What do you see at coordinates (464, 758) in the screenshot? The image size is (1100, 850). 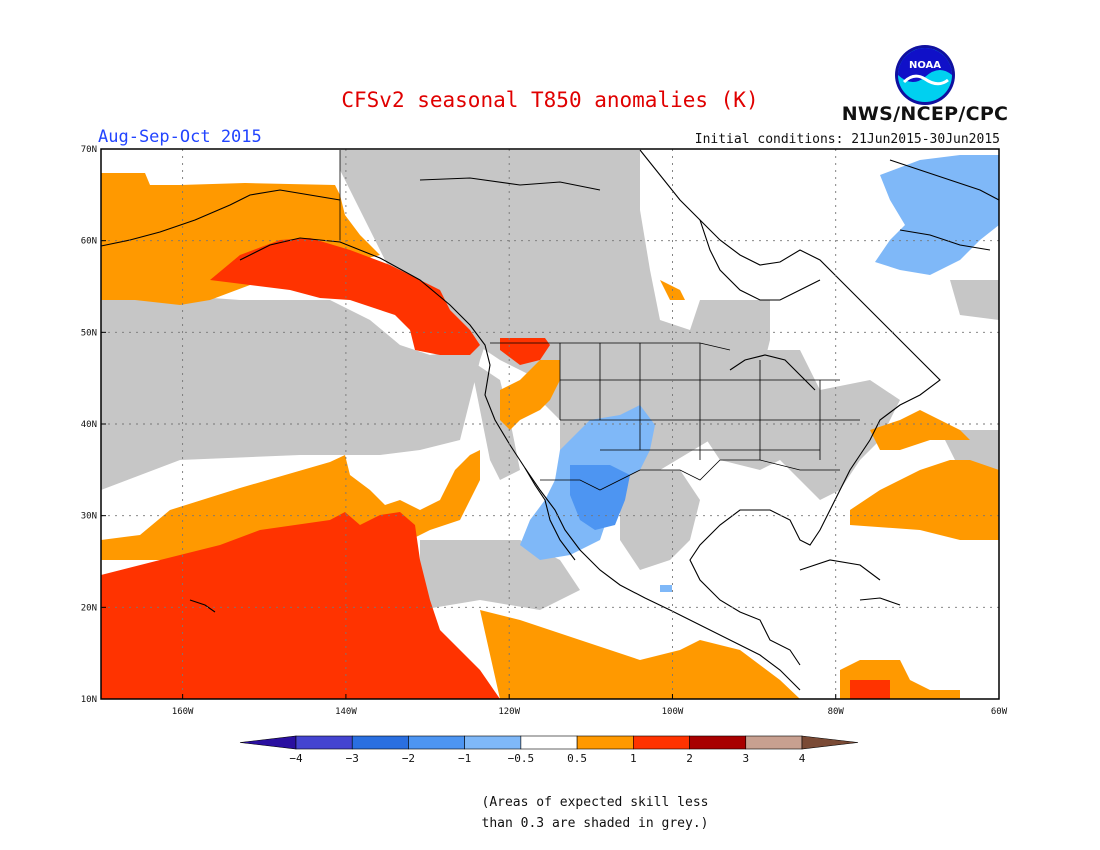 I see `colorbar-label: −1` at bounding box center [464, 758].